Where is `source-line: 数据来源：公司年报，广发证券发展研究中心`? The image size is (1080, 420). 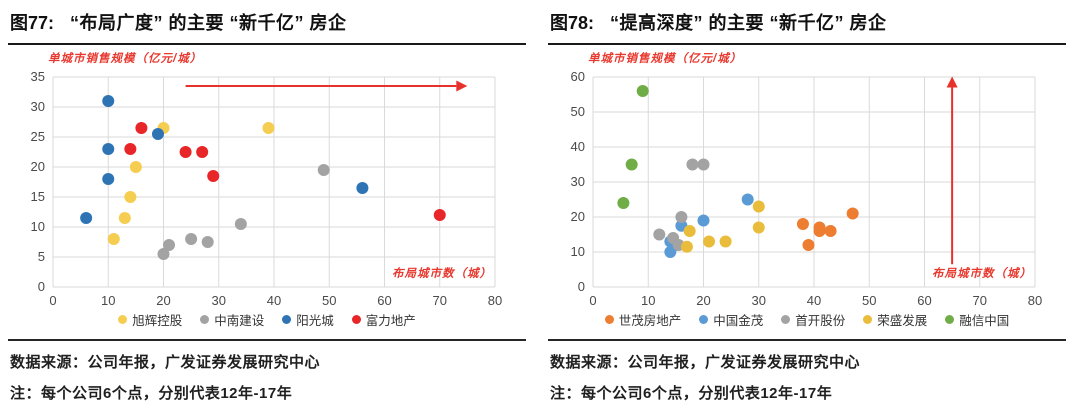
source-line: 数据来源：公司年报，广发证券发展研究中心 is located at coordinates (165, 362).